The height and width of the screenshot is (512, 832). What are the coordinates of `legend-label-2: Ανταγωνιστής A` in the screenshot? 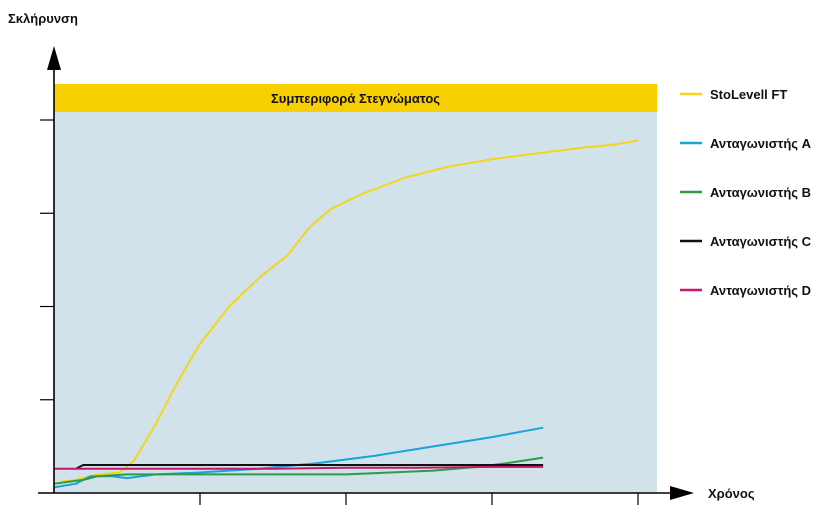 It's located at (761, 143).